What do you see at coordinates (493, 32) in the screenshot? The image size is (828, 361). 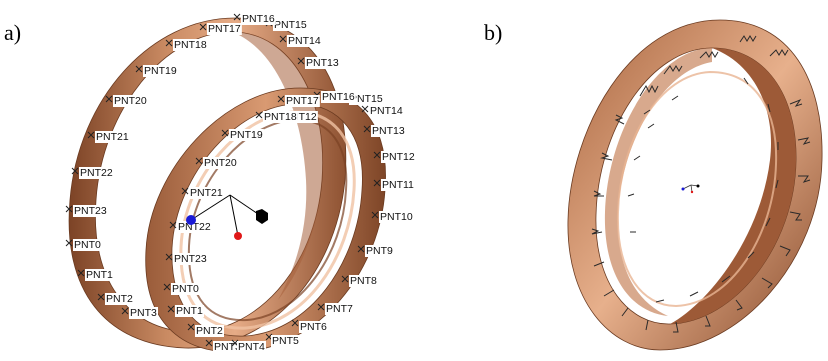 I see `panel-b-letter: b)` at bounding box center [493, 32].